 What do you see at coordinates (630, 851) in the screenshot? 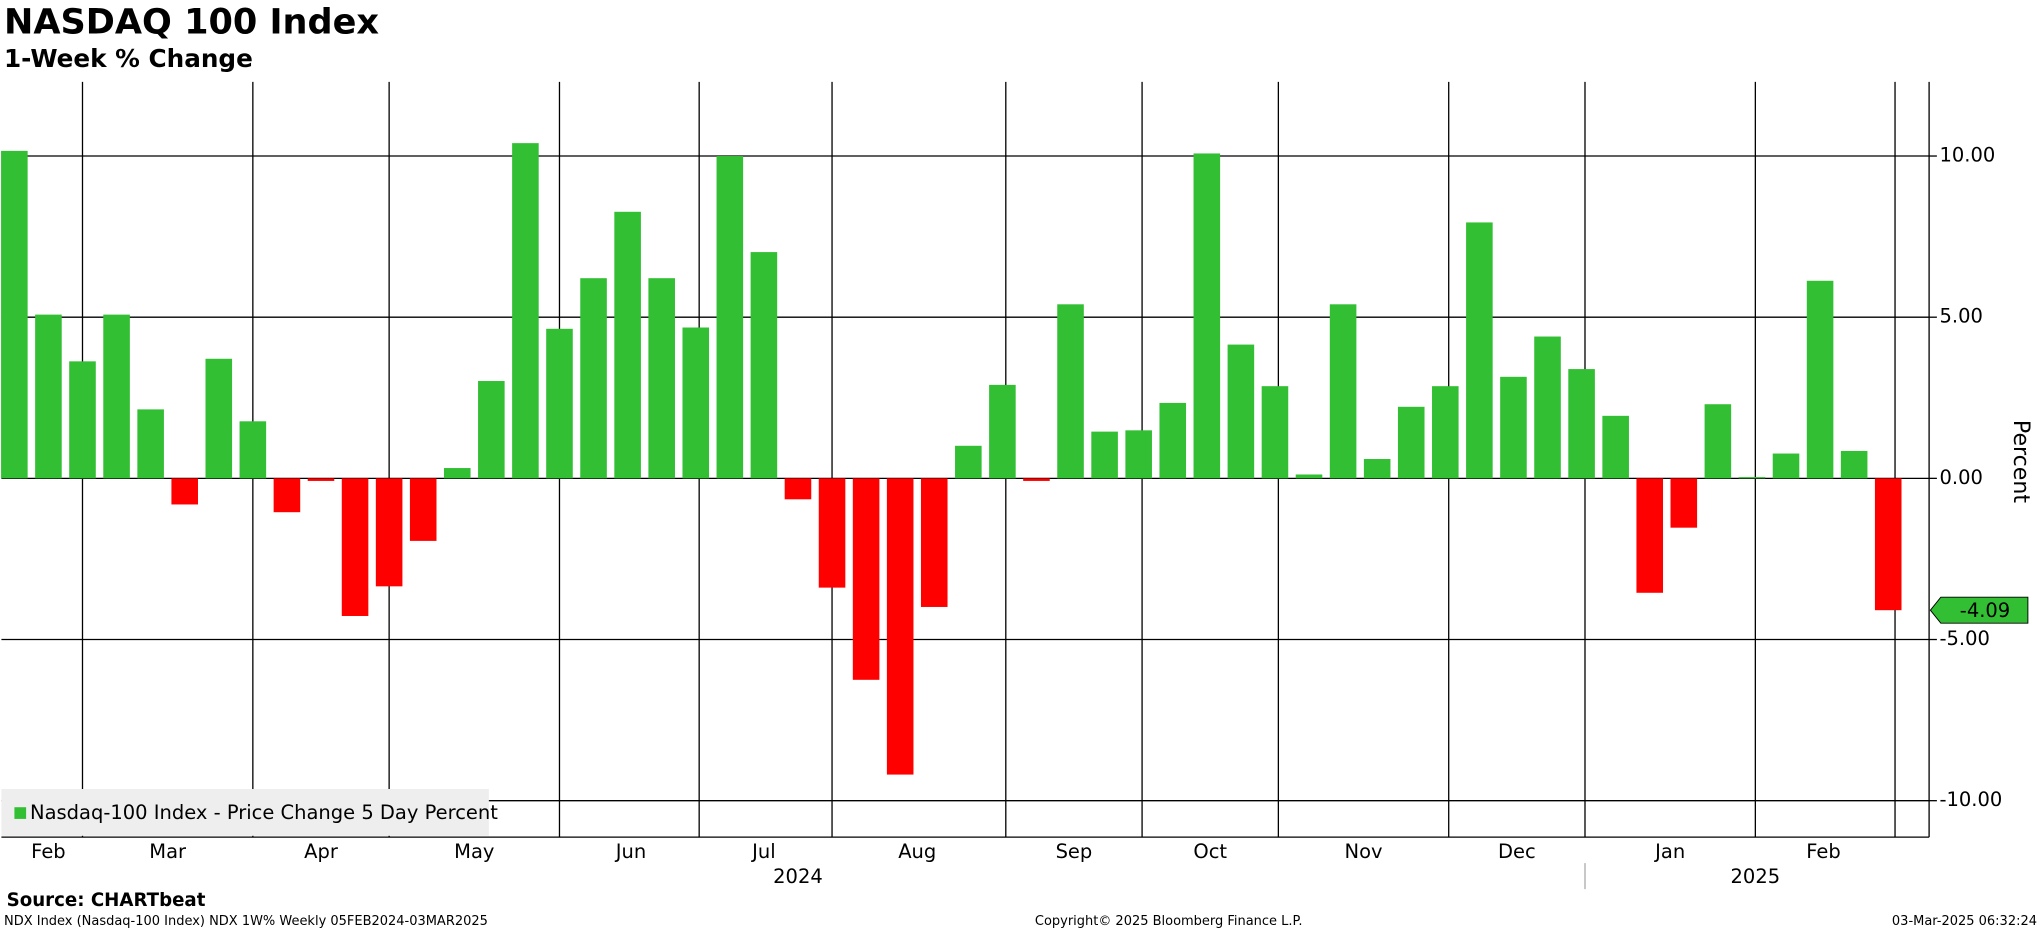
I see `x-tick-label: Jun` at bounding box center [630, 851].